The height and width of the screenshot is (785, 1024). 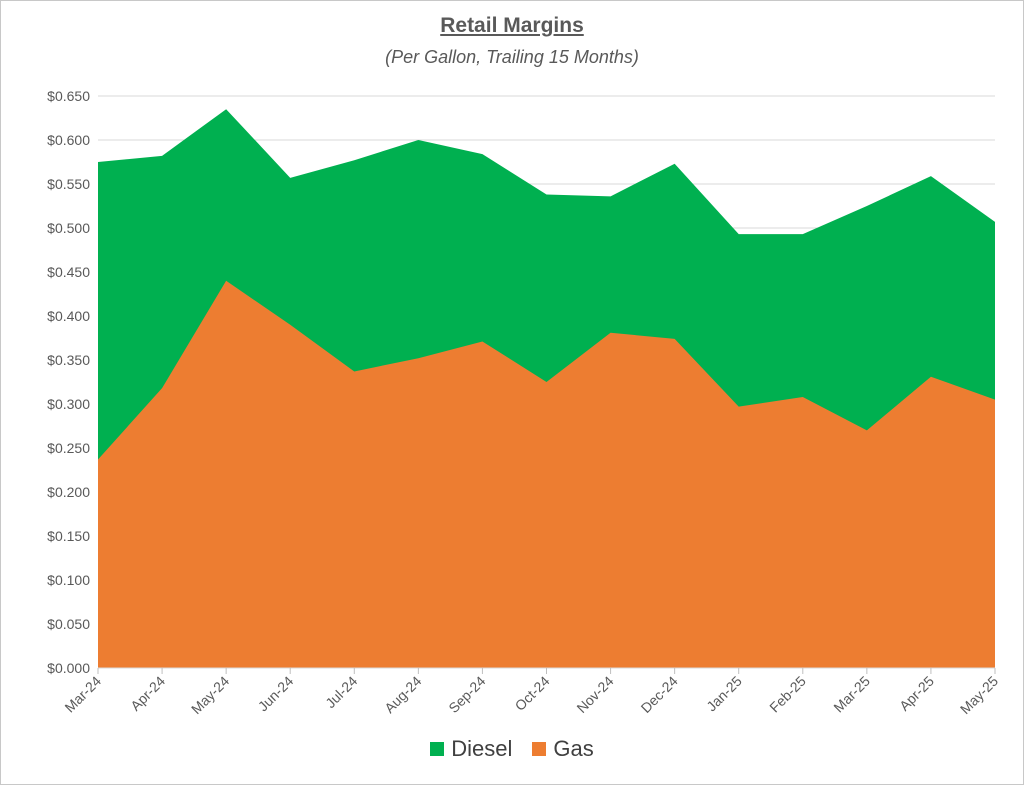 I want to click on legend: Diesel Gas, so click(x=512, y=749).